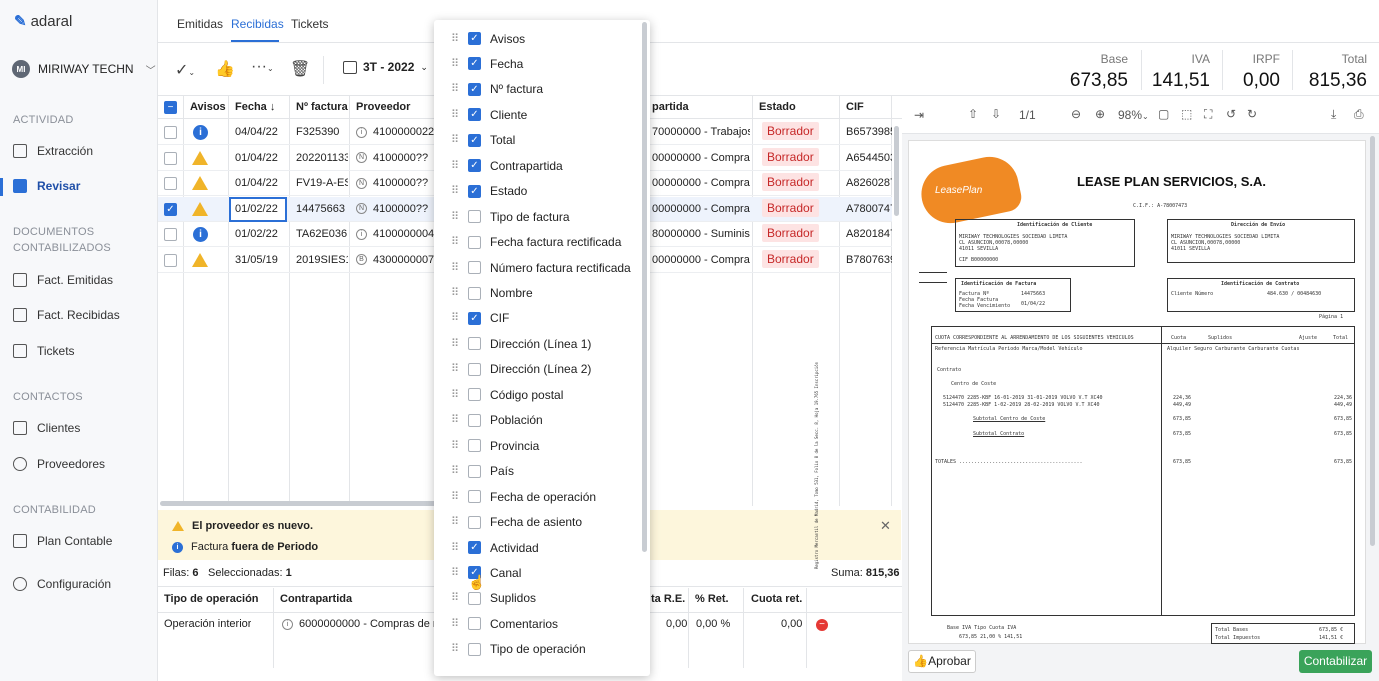  I want to click on detail-col-tipo: Tipo de operación, so click(211, 599).